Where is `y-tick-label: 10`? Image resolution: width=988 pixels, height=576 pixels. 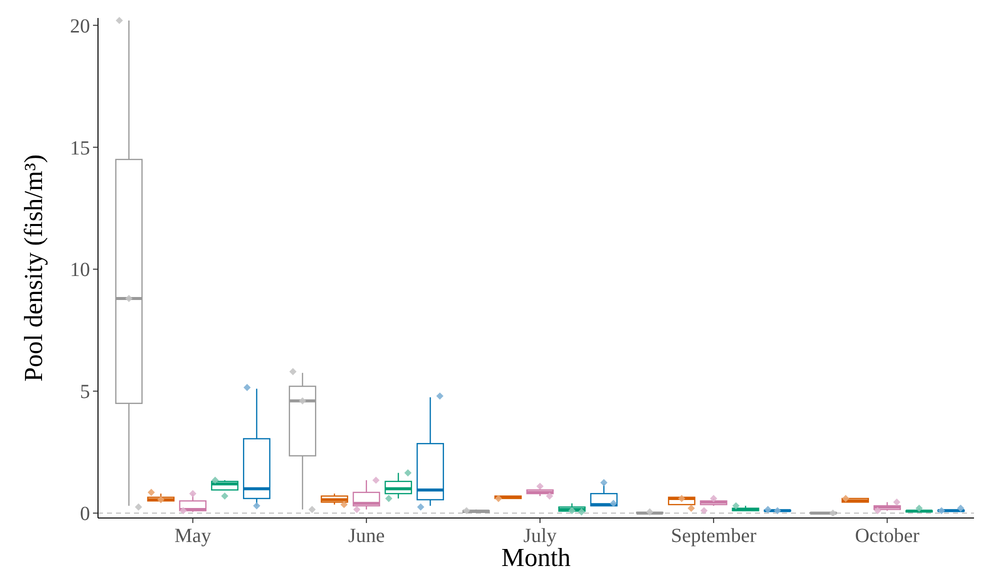 y-tick-label: 10 is located at coordinates (80, 270).